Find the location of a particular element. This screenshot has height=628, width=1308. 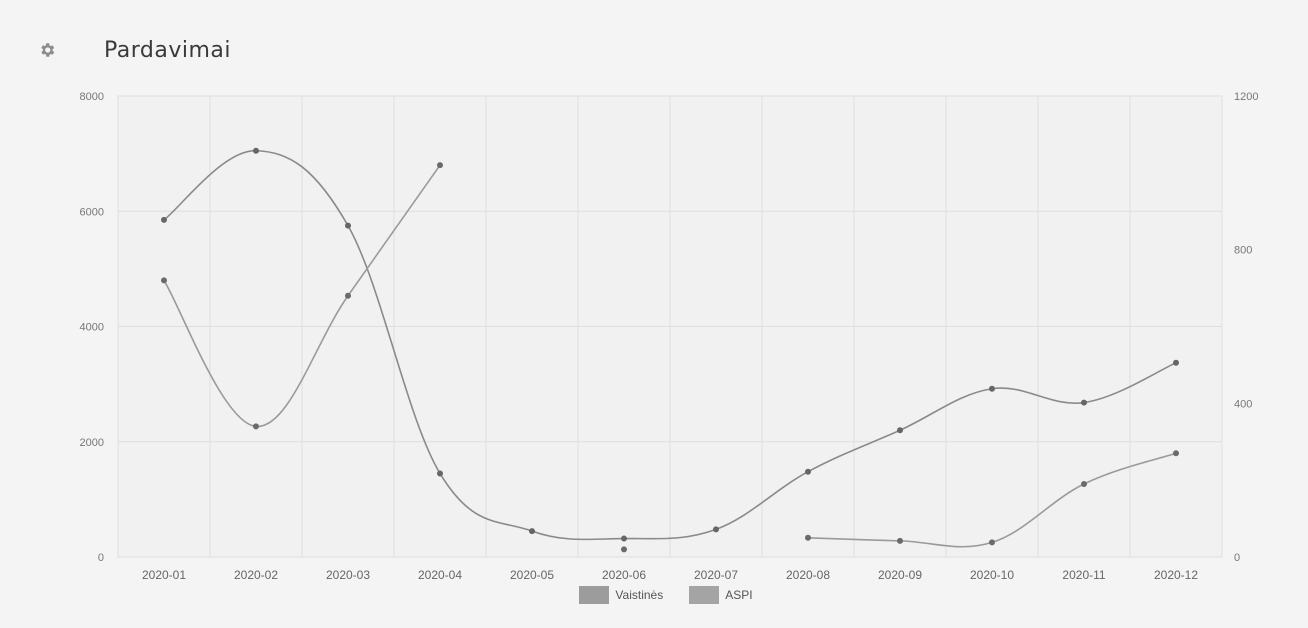

y-left-tick-label: 4000 is located at coordinates (92, 328).